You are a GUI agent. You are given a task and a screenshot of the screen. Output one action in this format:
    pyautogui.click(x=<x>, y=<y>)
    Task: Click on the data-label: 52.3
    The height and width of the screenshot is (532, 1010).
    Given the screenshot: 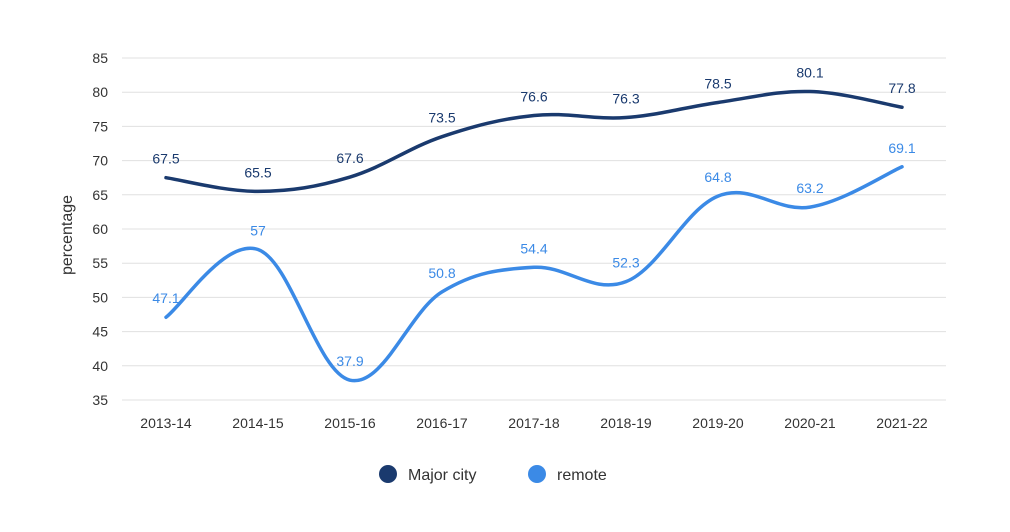 What is the action you would take?
    pyautogui.click(x=625, y=263)
    